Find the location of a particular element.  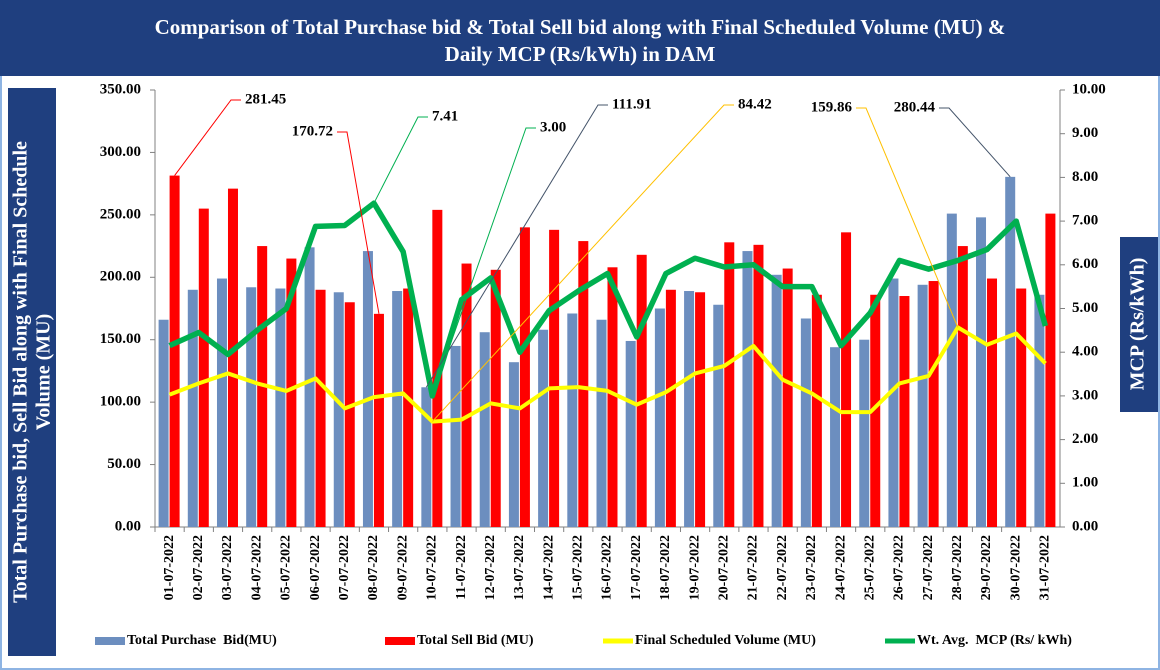

y2-tick-label: 10.00 is located at coordinates (1089, 89).